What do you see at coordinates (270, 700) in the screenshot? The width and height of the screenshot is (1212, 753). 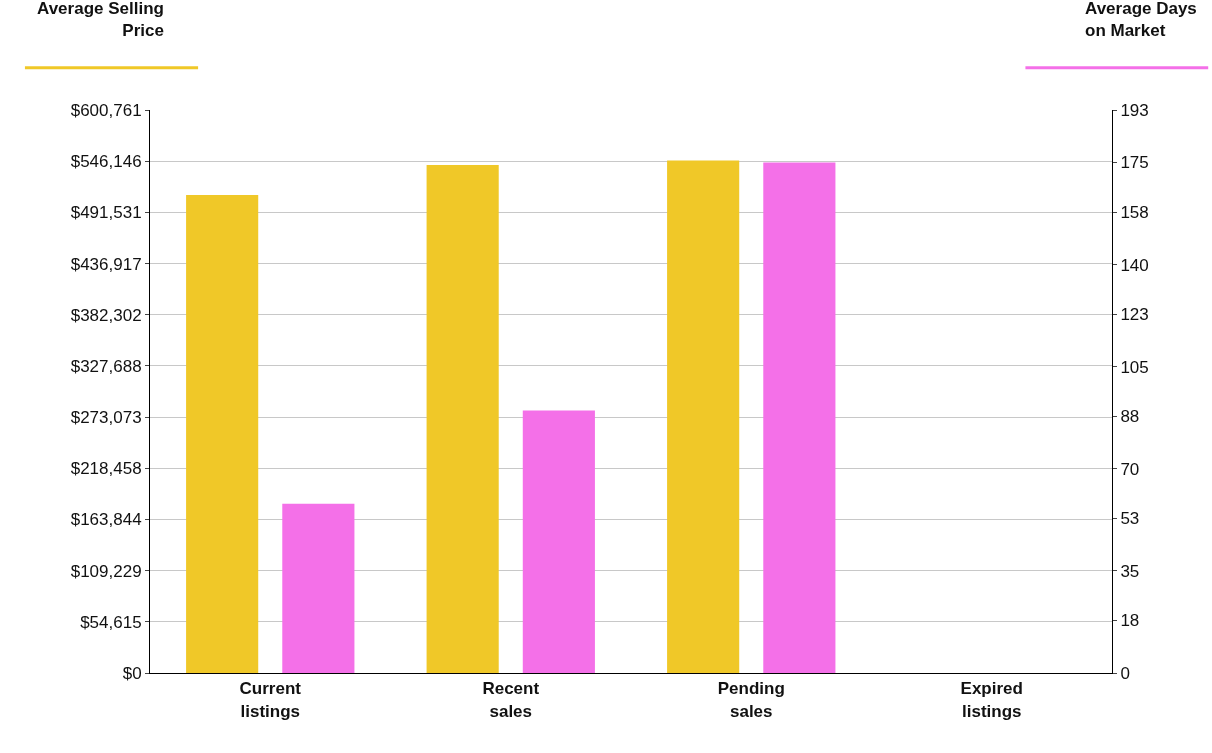 I see `x-tick-label: Current listings` at bounding box center [270, 700].